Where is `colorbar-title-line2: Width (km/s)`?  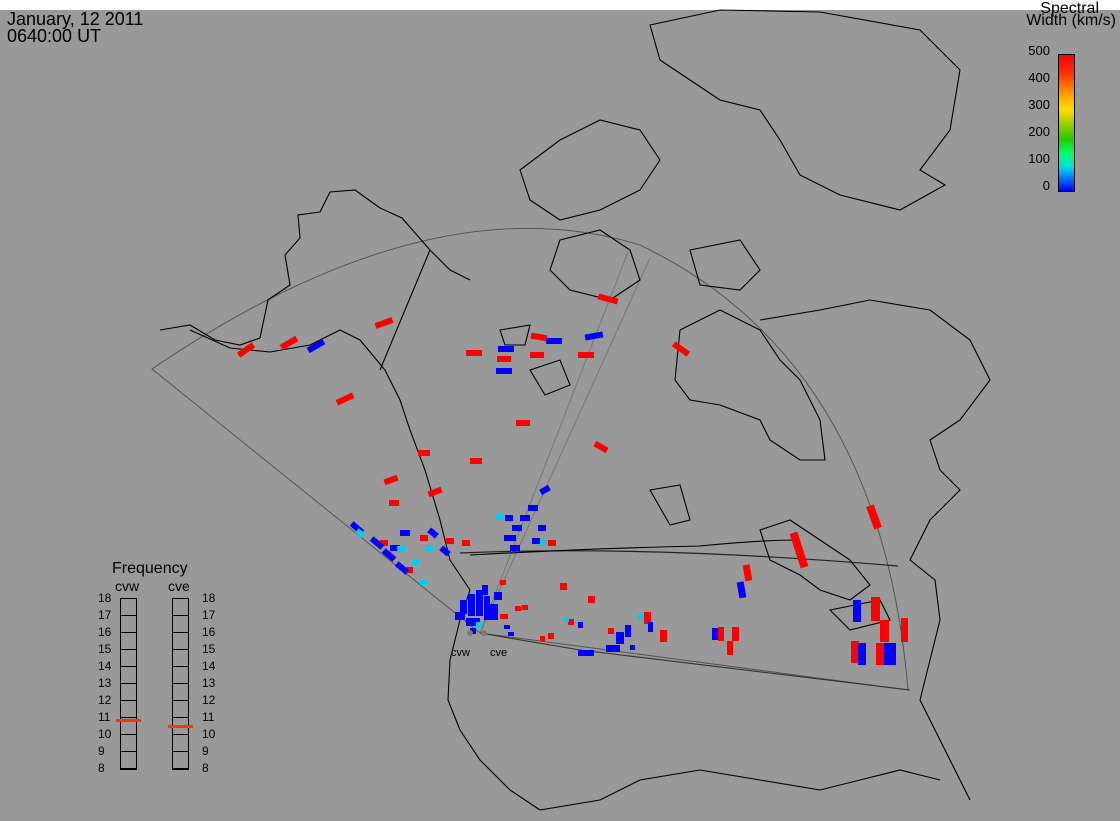
colorbar-title-line2: Width (km/s) is located at coordinates (1071, 20).